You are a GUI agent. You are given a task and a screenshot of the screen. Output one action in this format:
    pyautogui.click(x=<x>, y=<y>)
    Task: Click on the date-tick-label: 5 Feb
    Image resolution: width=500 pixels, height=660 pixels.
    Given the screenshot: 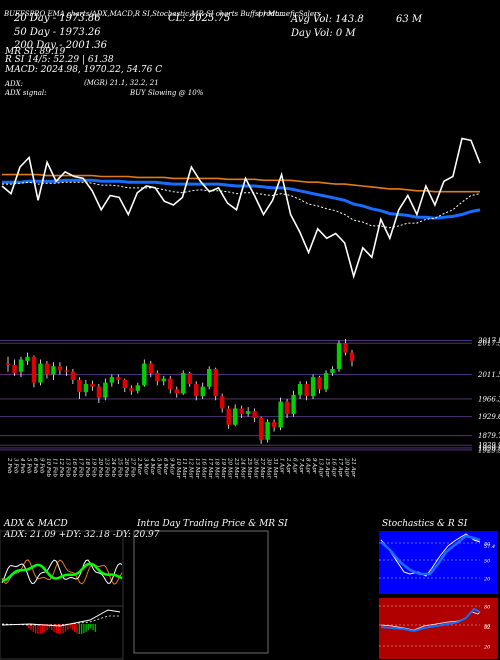 What is the action you would take?
    pyautogui.click(x=28, y=466)
    